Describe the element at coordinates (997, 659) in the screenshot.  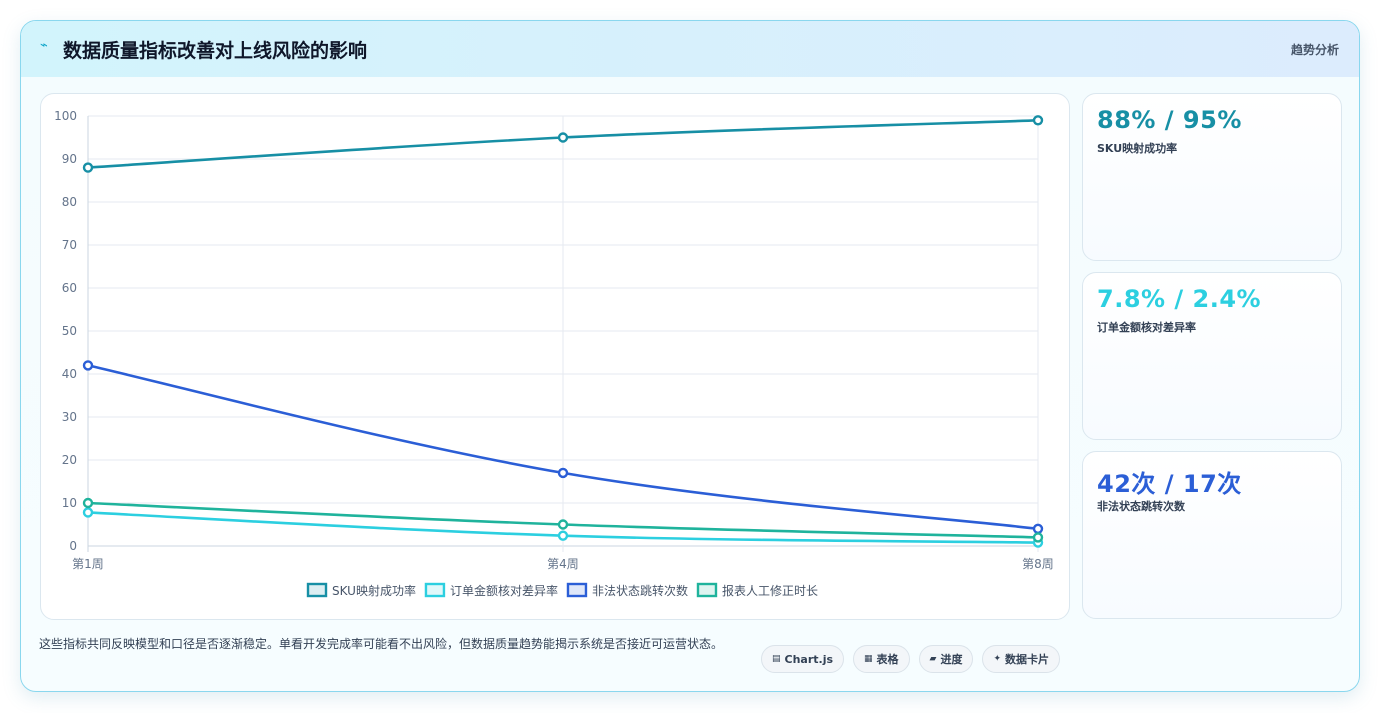
I see `data-card-icon: ✦` at that location.